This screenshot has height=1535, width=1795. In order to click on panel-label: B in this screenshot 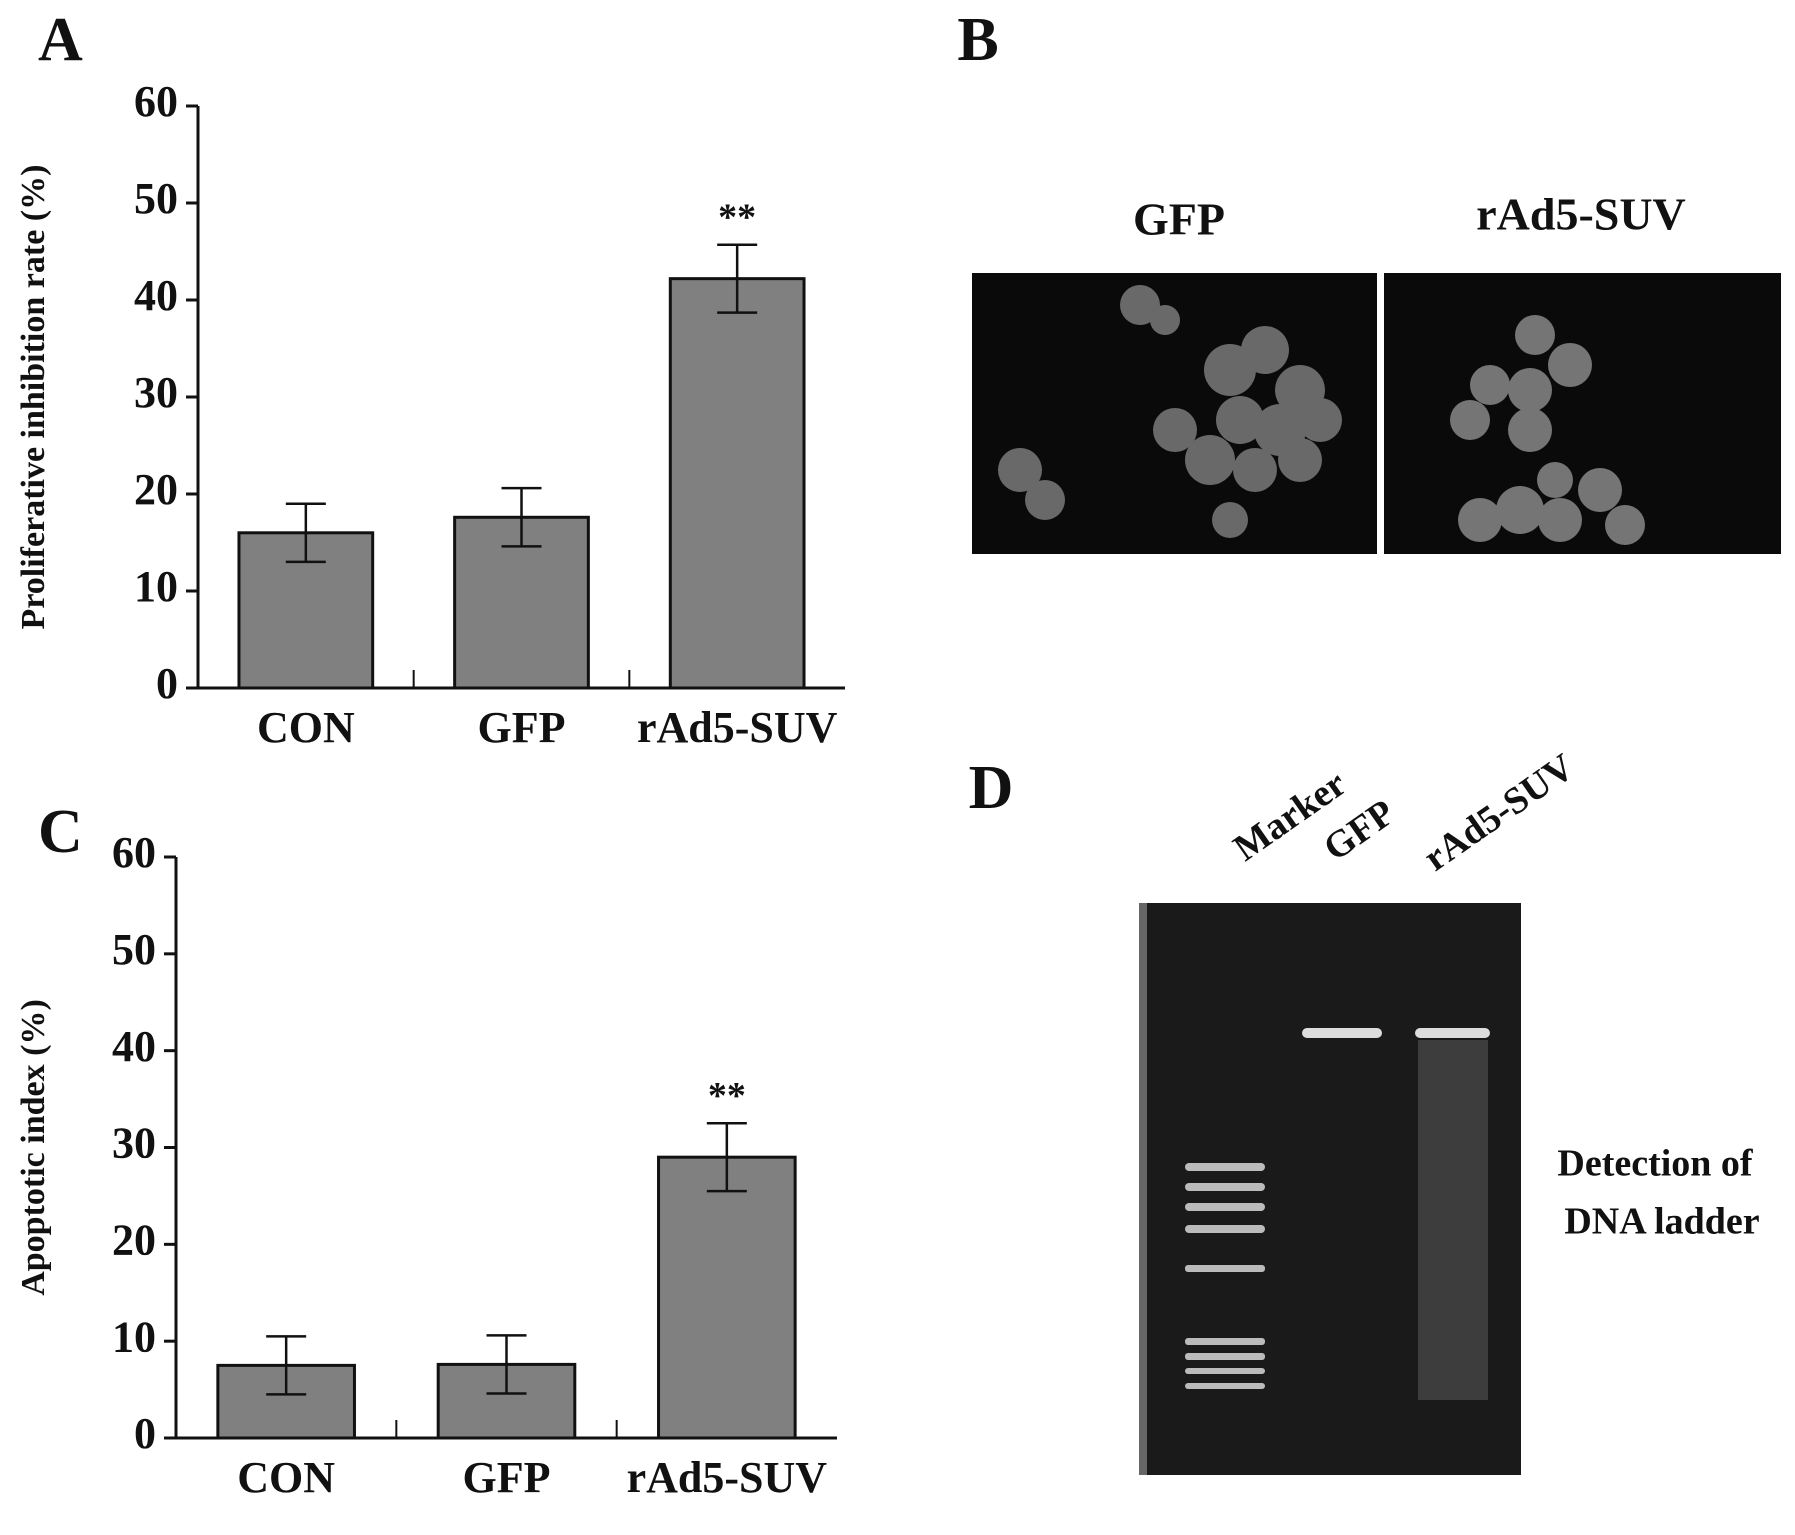, I will do `click(977, 40)`.